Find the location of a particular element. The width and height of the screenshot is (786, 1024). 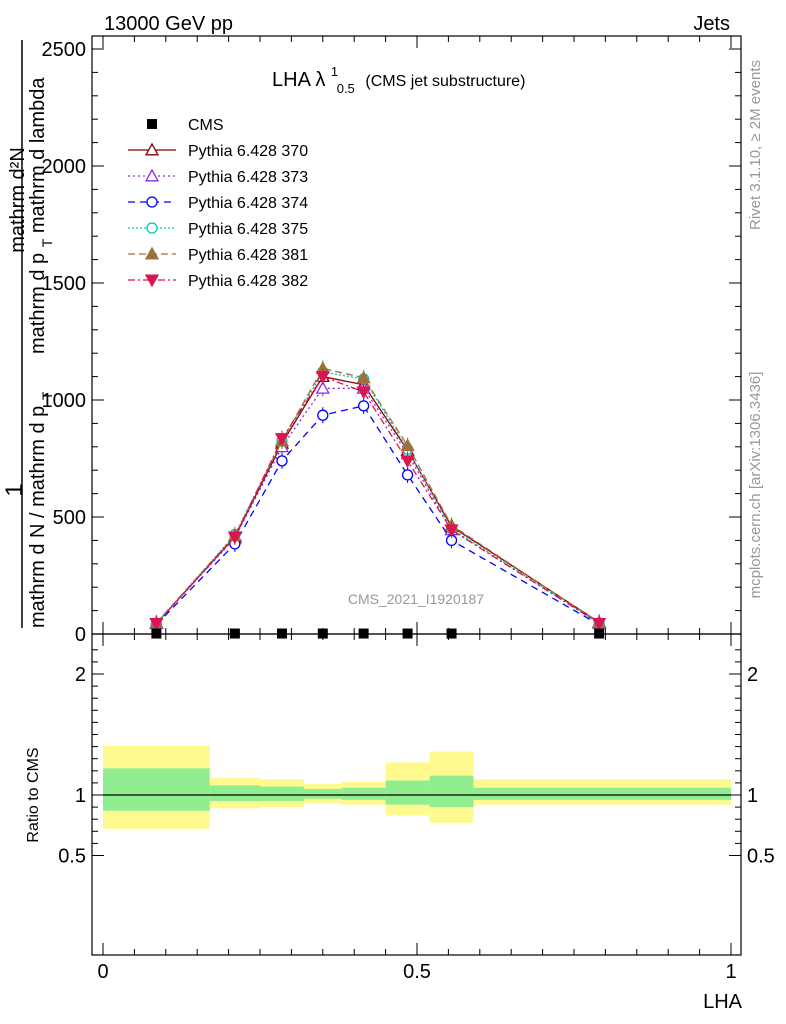

legend-label: Pythia 6.428 375 is located at coordinates (248, 229).